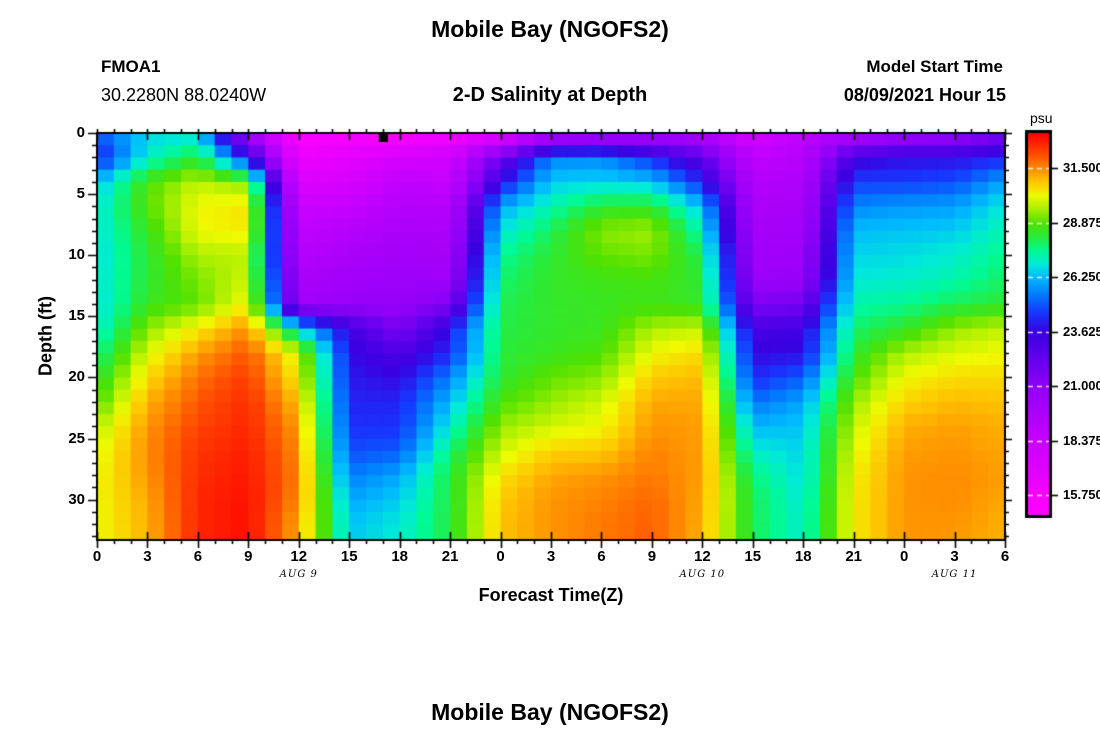 This screenshot has width=1100, height=750. Describe the element at coordinates (1081, 495) in the screenshot. I see `colorbar-tick-label: 15.750` at that location.